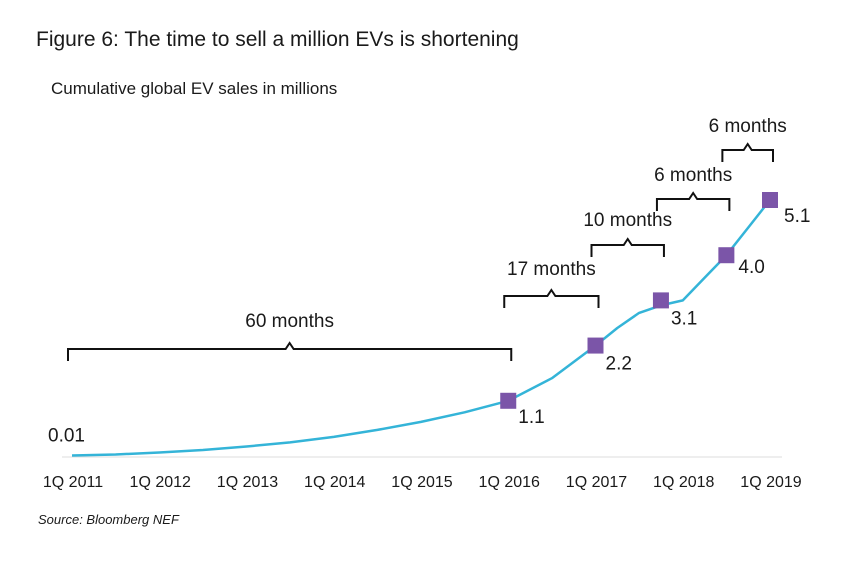 This screenshot has height=564, width=868. I want to click on data-label: 1.1, so click(531, 417).